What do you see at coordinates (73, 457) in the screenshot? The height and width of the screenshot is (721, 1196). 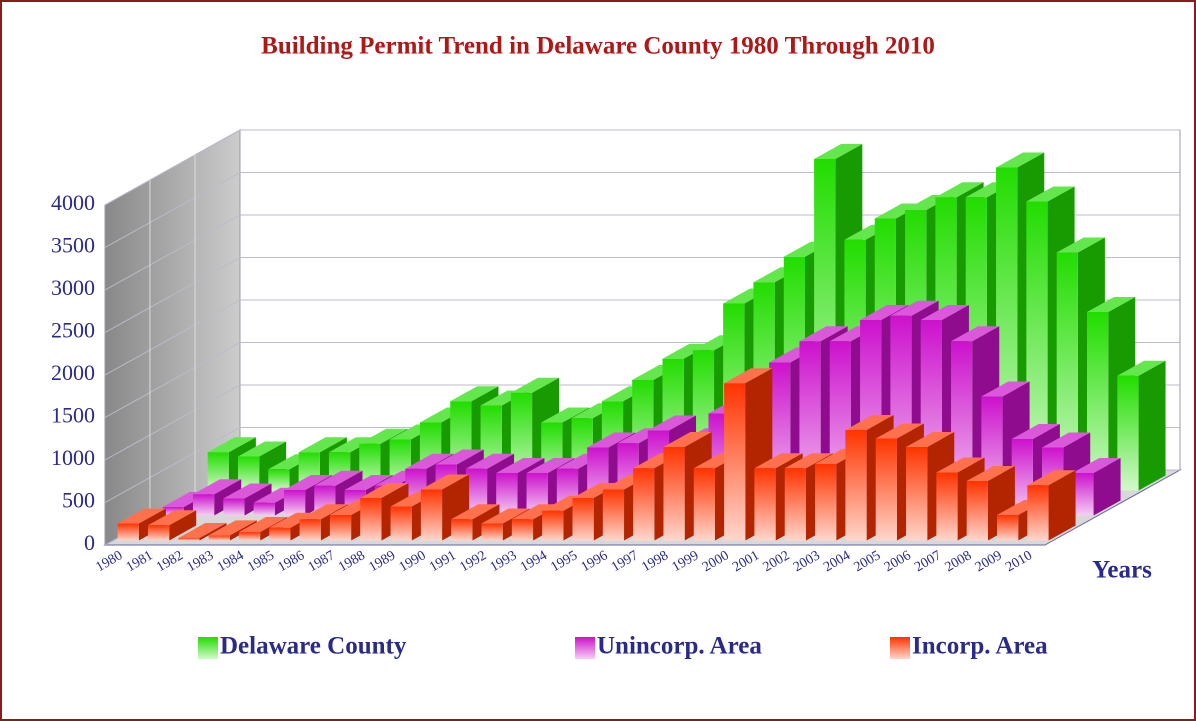 I see `y-tick-label: 1000` at bounding box center [73, 457].